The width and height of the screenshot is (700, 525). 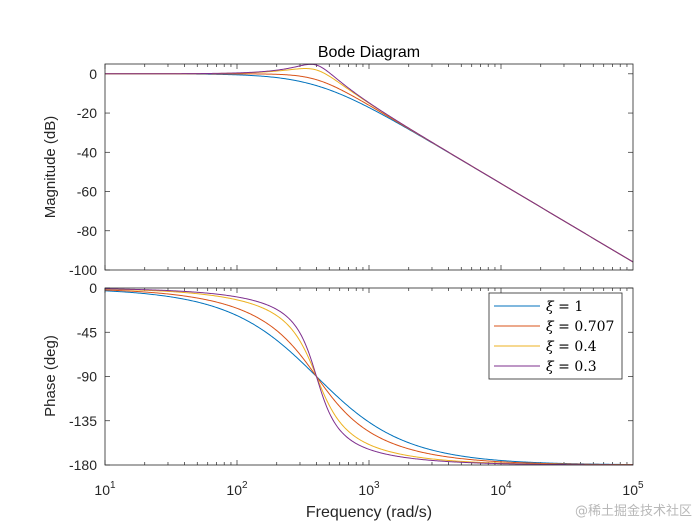 I want to click on chart-title: Bode Diagram, so click(x=369, y=52).